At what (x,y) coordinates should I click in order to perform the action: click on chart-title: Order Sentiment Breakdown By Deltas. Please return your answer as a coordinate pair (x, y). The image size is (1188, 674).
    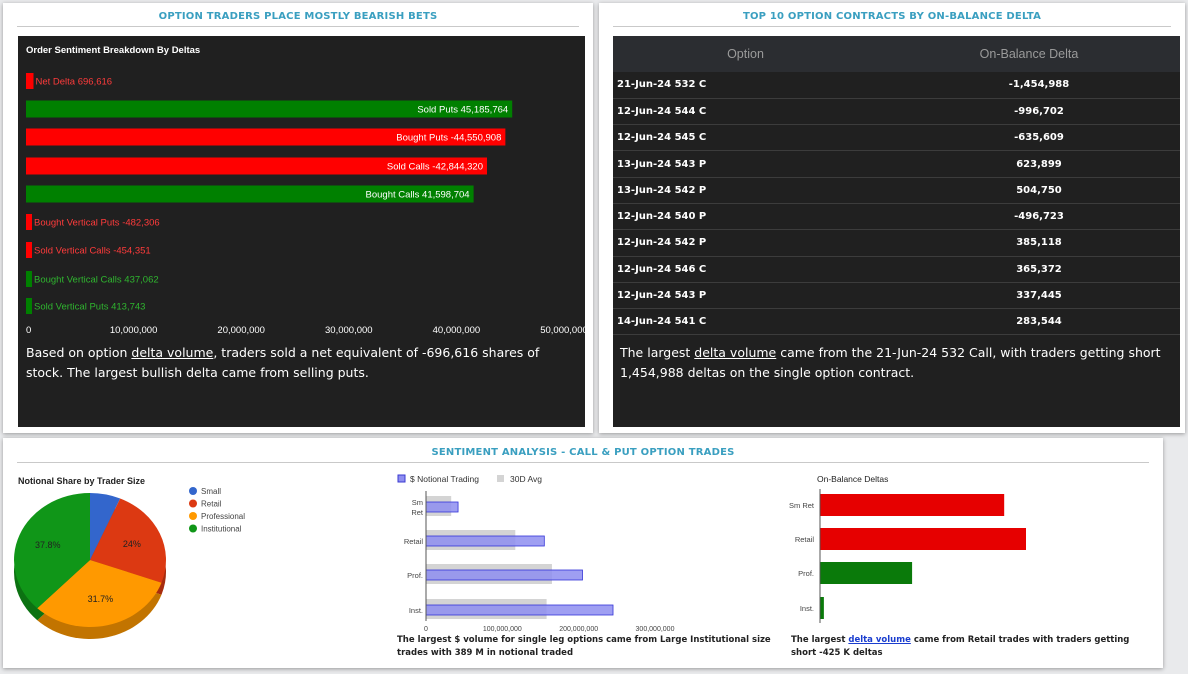
    Looking at the image, I should click on (113, 50).